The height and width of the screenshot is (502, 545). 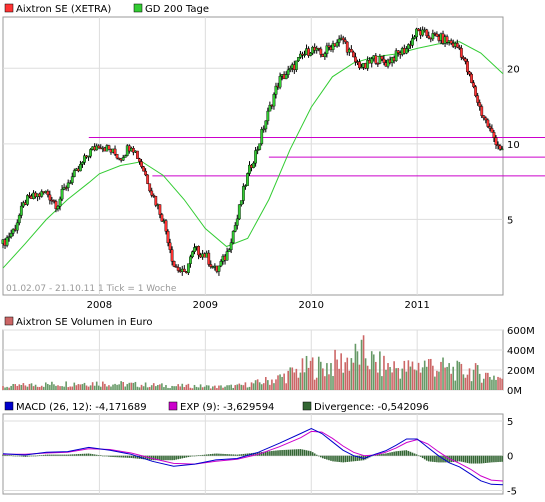 What do you see at coordinates (510, 457) in the screenshot?
I see `macd-ytick-label: 0` at bounding box center [510, 457].